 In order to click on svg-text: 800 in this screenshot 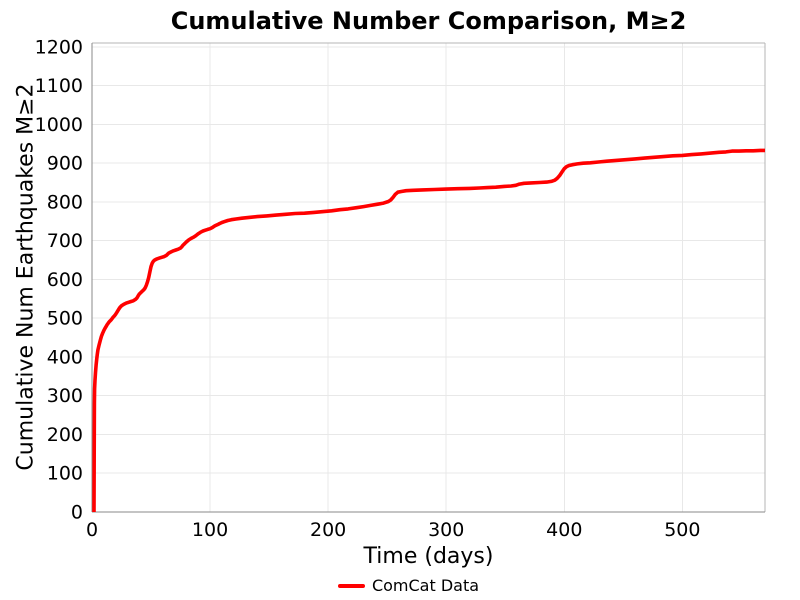, I will do `click(65, 202)`.